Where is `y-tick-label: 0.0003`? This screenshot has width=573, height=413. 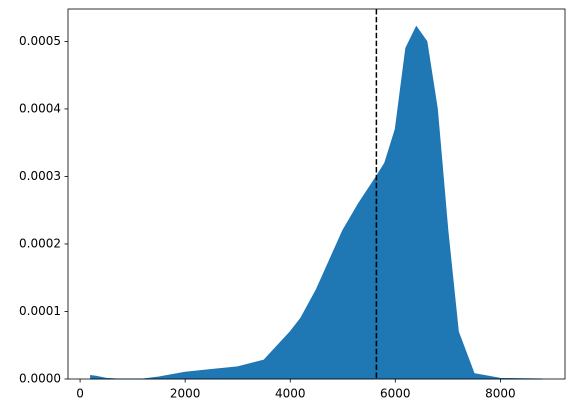
y-tick-label: 0.0003 is located at coordinates (40, 176).